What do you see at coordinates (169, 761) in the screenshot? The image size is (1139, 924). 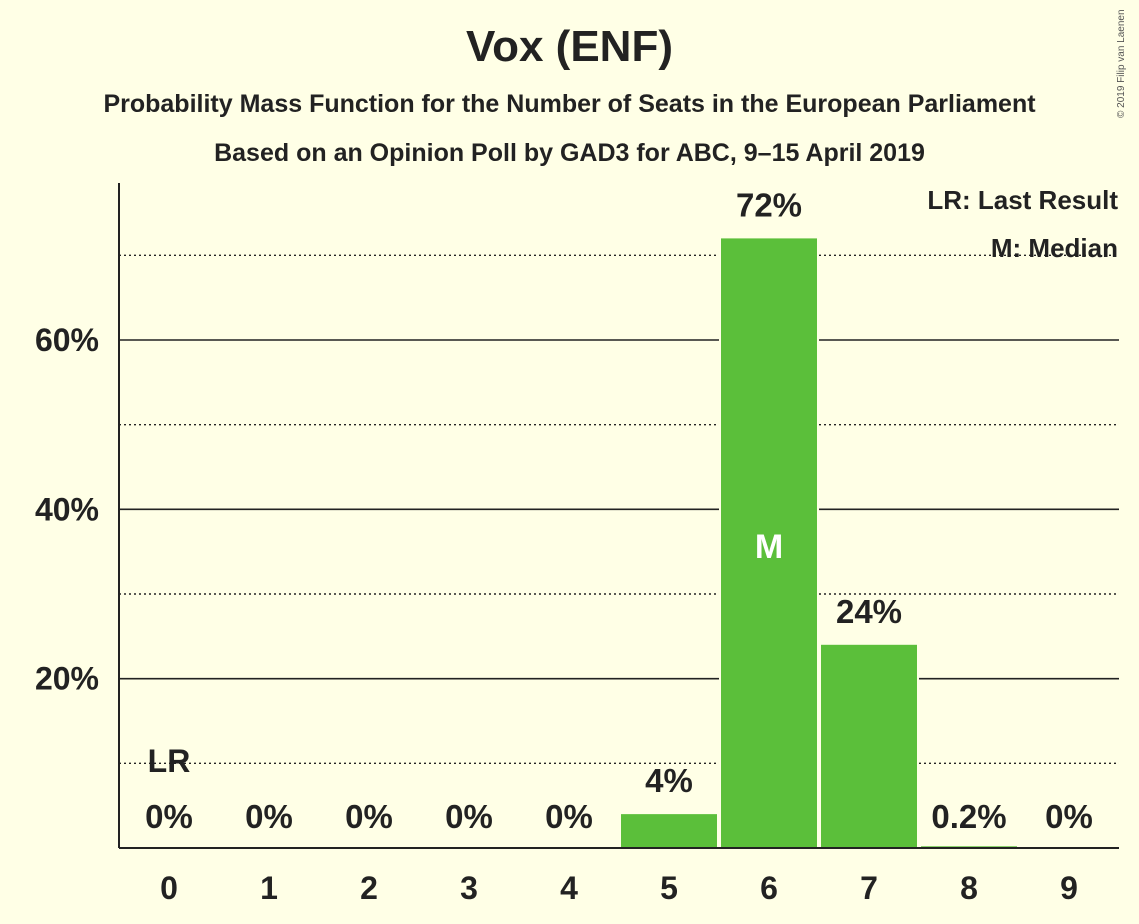 I see `last-result-marker: LR` at bounding box center [169, 761].